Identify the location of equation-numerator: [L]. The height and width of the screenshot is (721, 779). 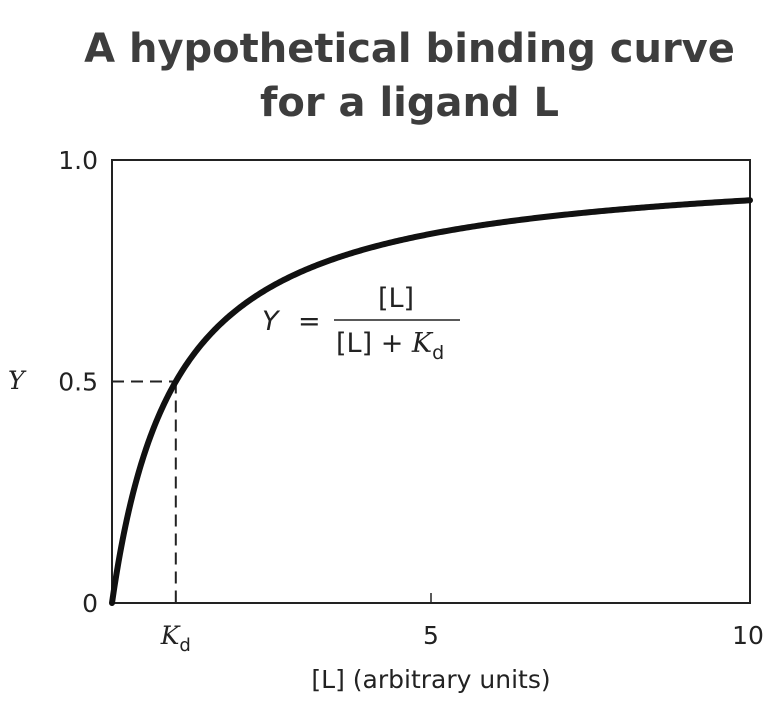
(396, 298).